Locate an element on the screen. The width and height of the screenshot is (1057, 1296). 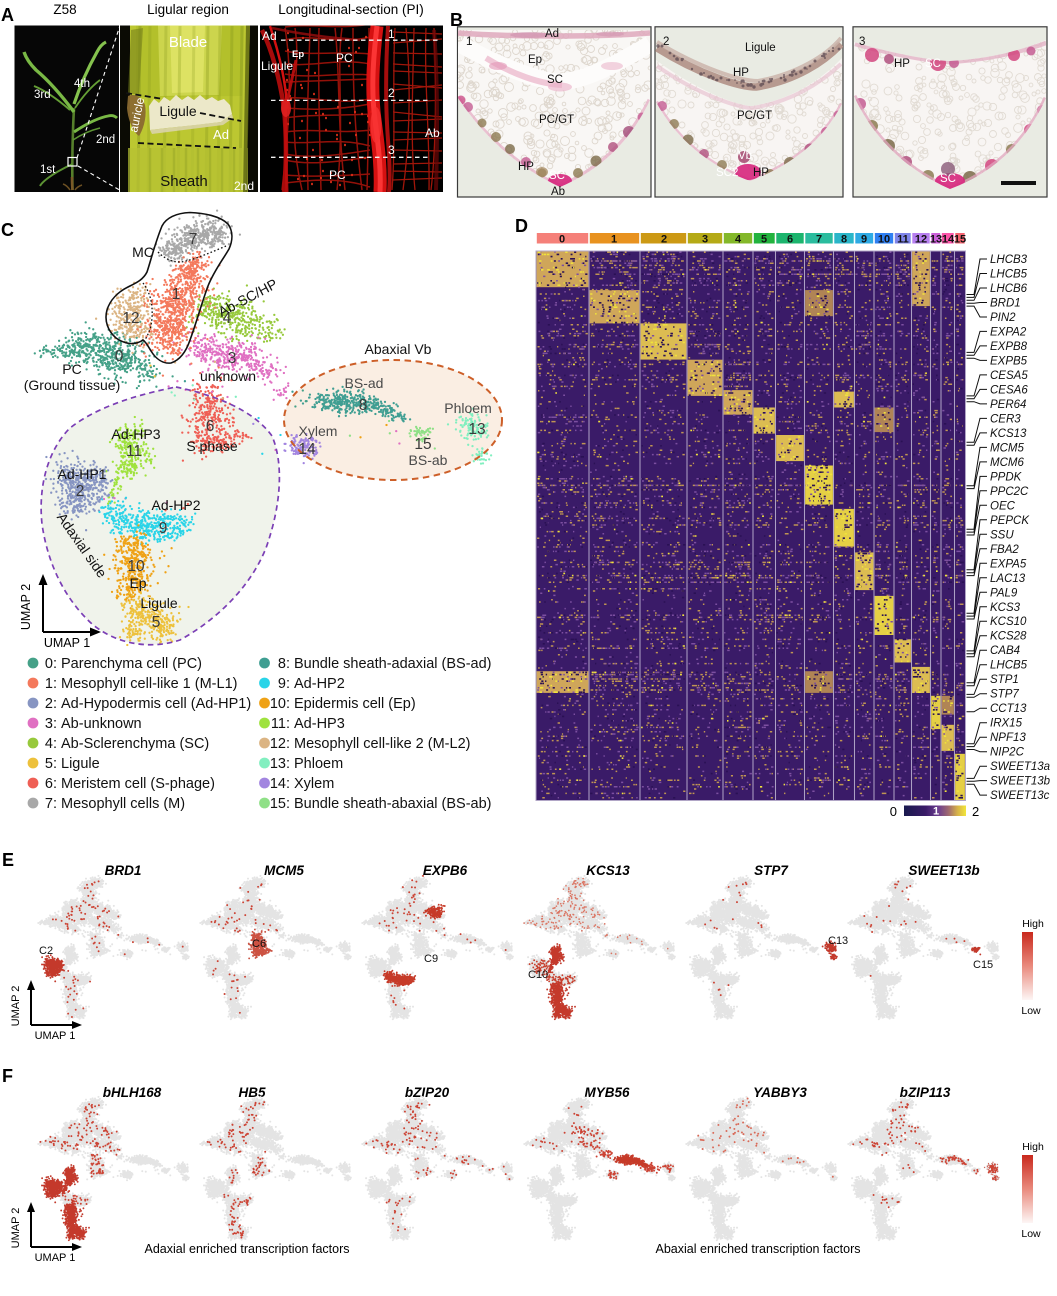
svg-text: KCS10 is located at coordinates (1008, 622).